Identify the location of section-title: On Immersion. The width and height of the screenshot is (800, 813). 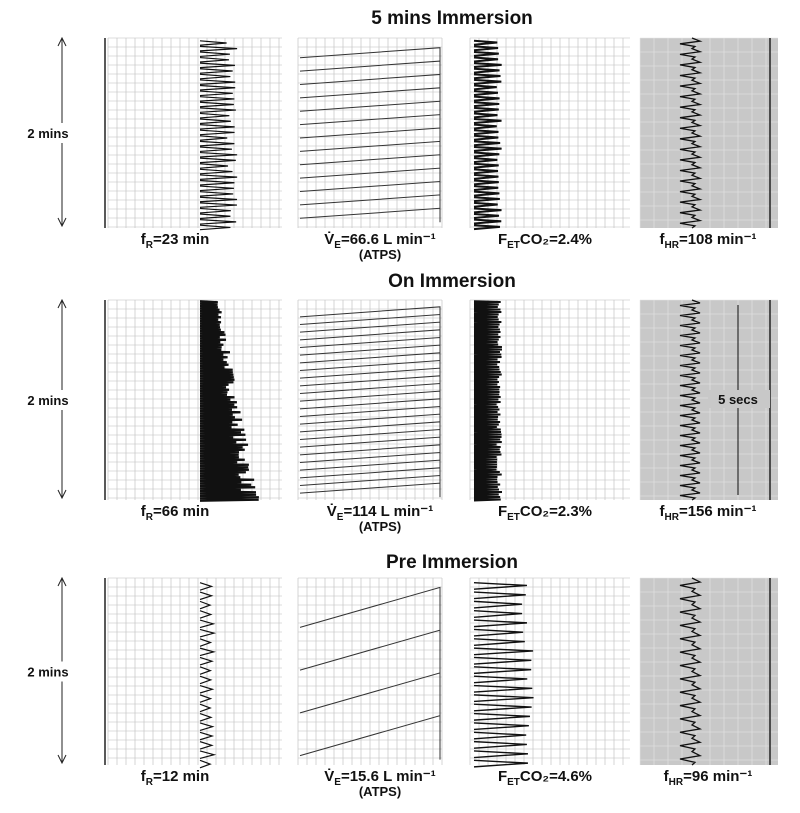
(452, 281).